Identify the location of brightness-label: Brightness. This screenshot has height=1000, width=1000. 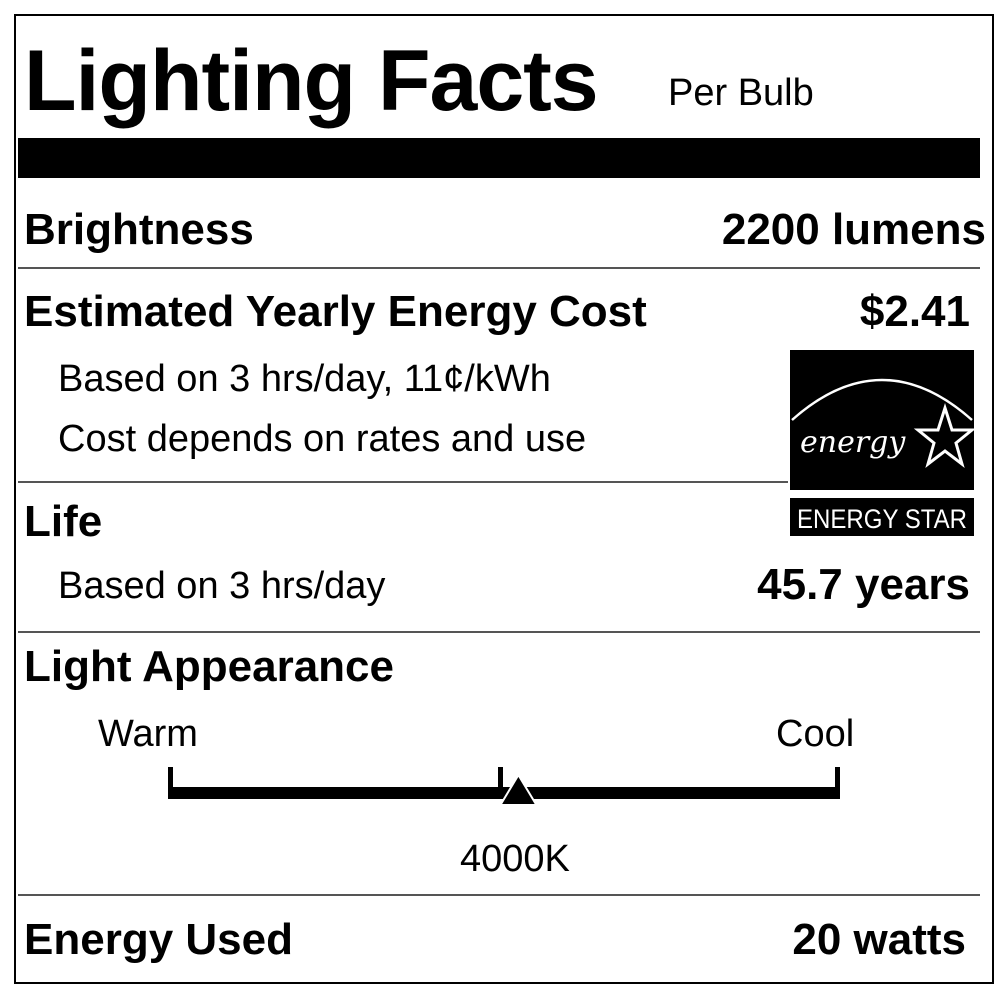
(139, 229).